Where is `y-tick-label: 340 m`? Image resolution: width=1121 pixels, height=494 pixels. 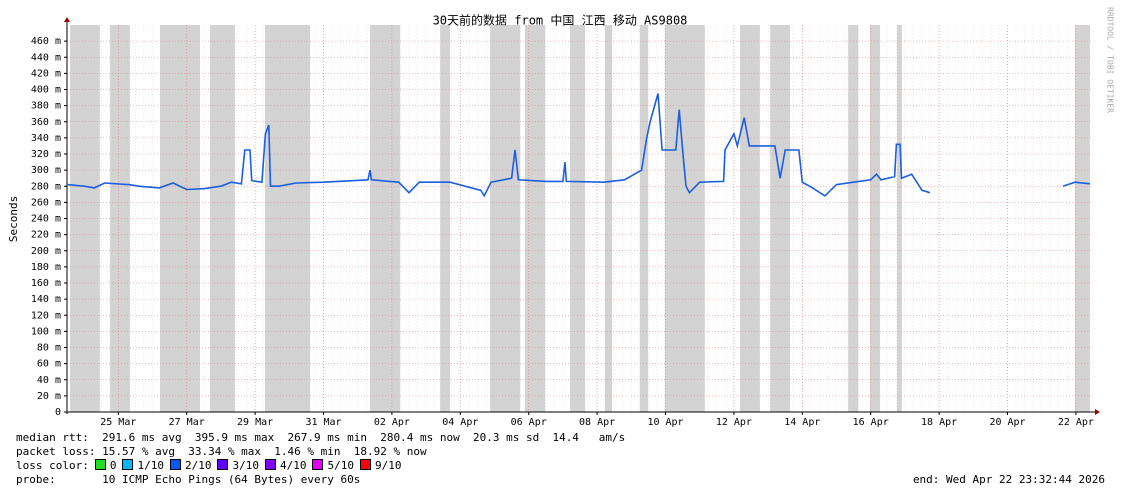 y-tick-label: 340 m is located at coordinates (46, 138).